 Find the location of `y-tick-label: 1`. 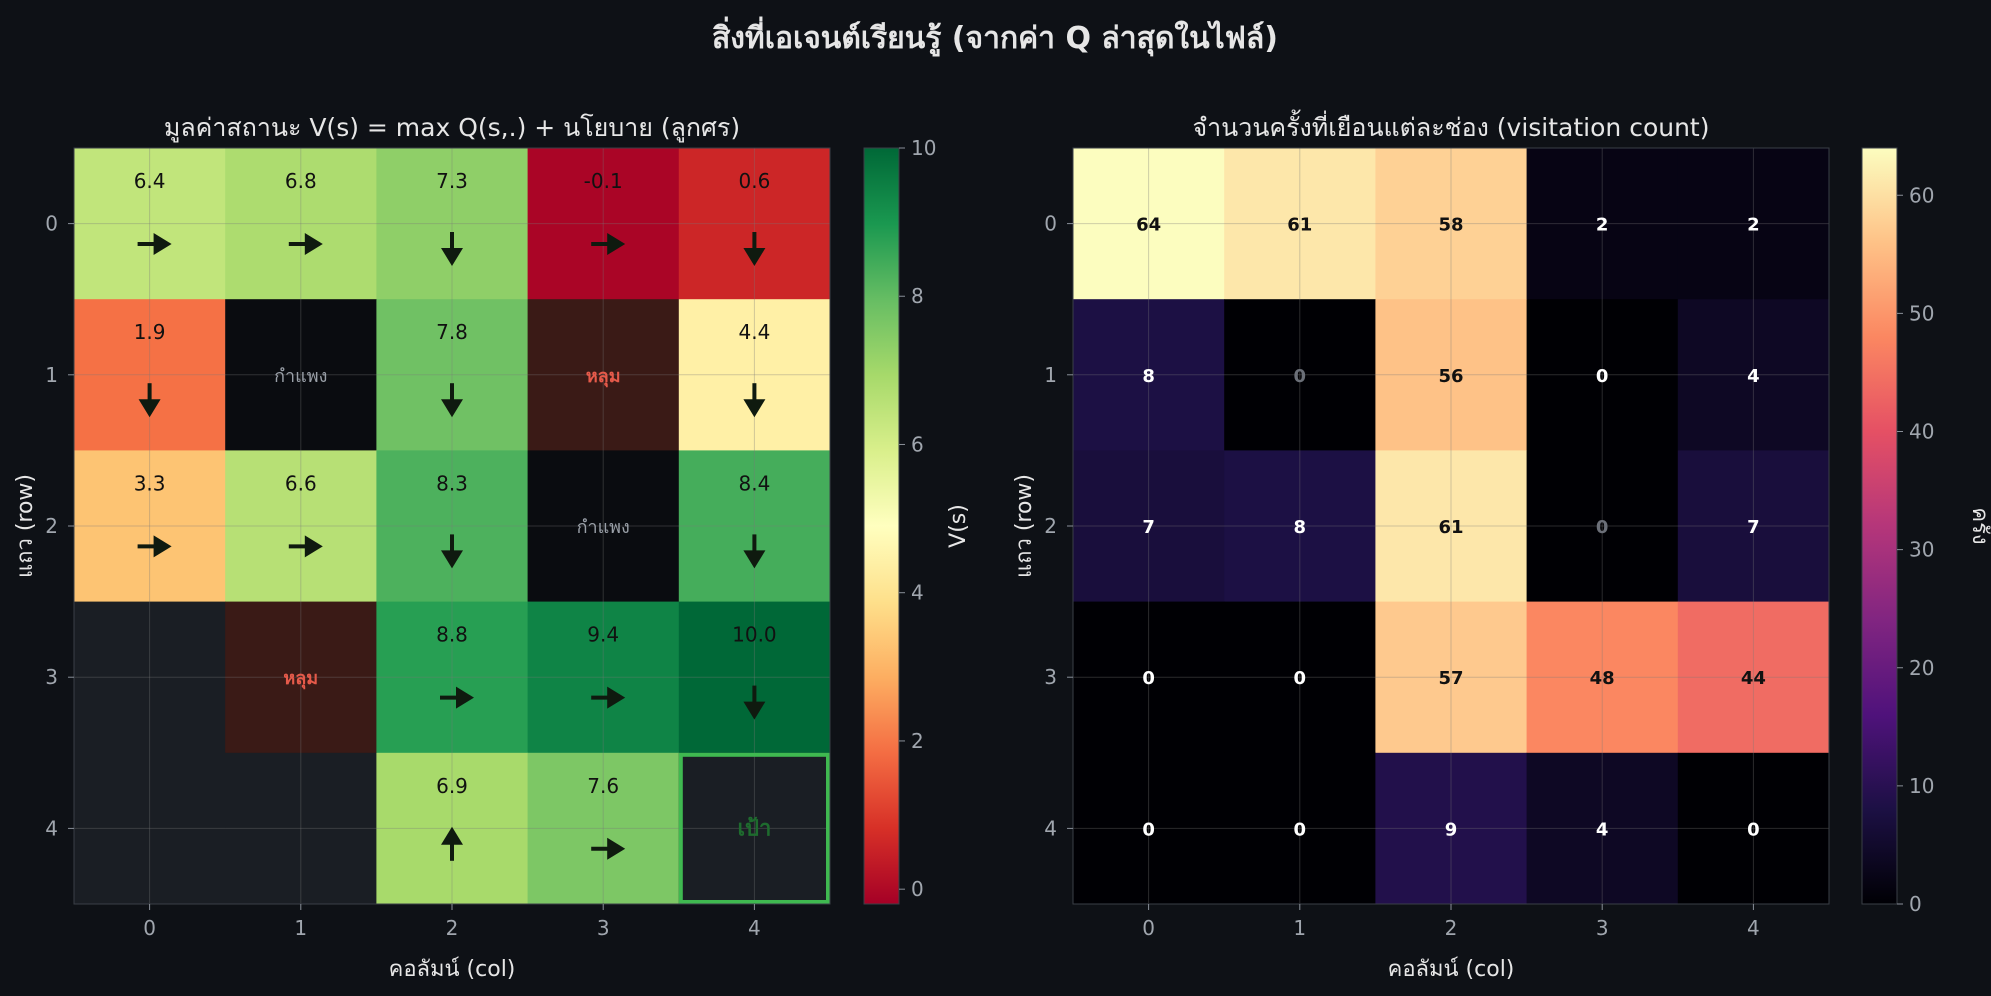

y-tick-label: 1 is located at coordinates (1050, 375).